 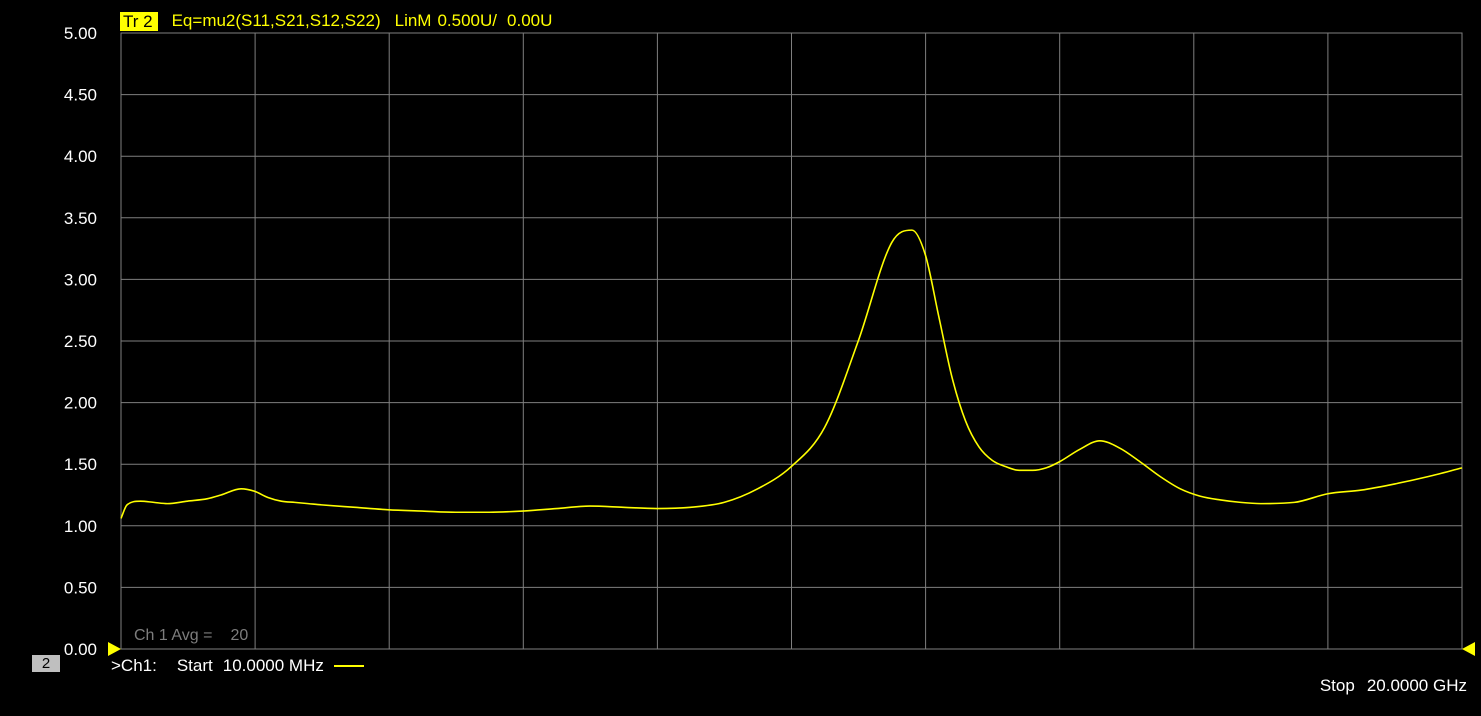 I want to click on footer-stop: Stop 20.0000 GHz, so click(x=1384, y=686).